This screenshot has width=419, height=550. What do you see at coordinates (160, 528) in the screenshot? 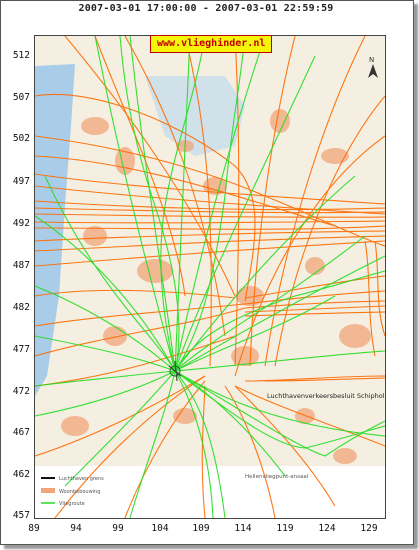
I see `x-tick-label: 104` at bounding box center [160, 528].